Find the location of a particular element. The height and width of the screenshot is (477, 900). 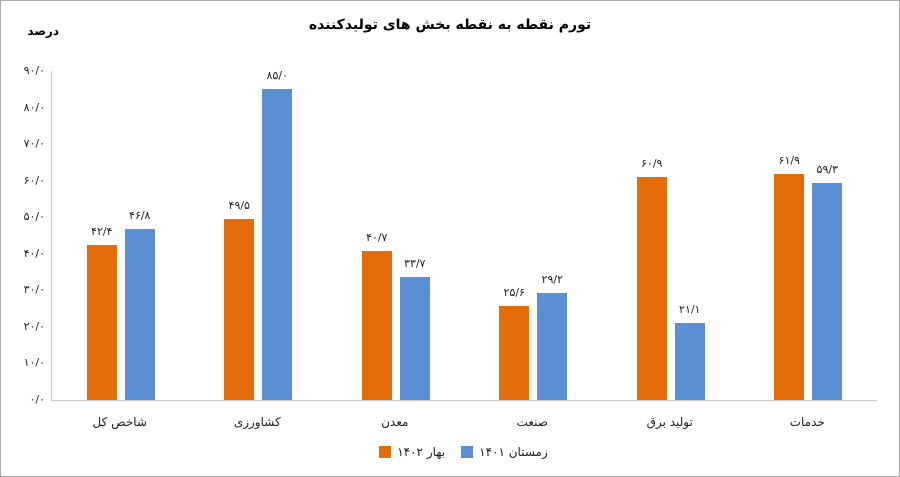

bar-value-label: ۲۵/۶ is located at coordinates (514, 293).